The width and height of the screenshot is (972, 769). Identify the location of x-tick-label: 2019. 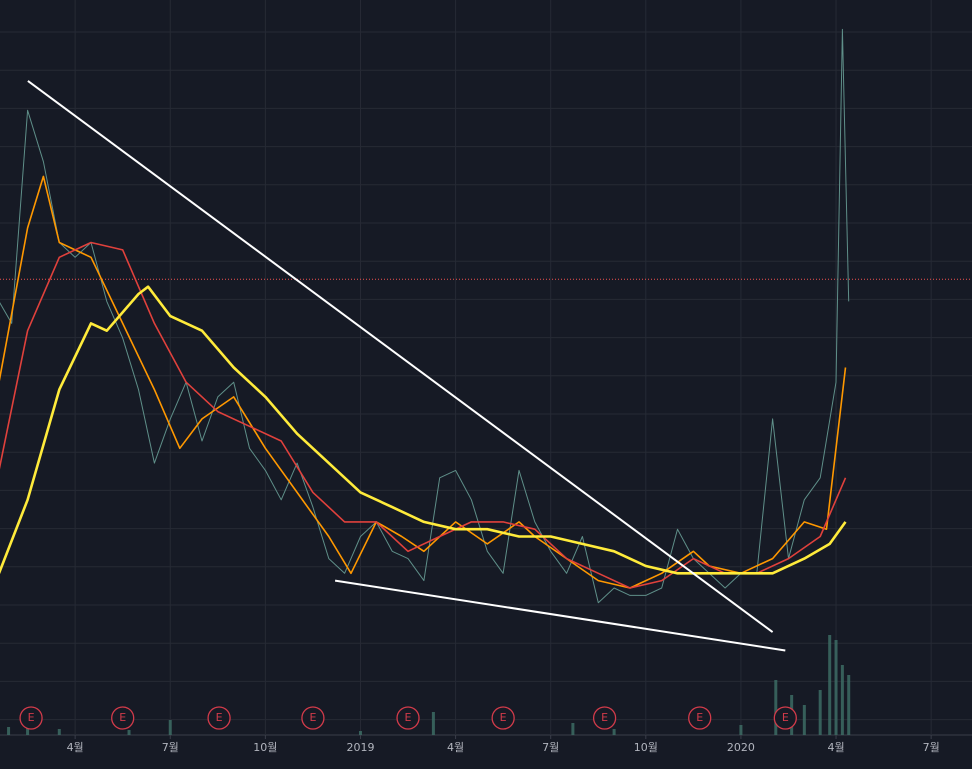
(360, 747).